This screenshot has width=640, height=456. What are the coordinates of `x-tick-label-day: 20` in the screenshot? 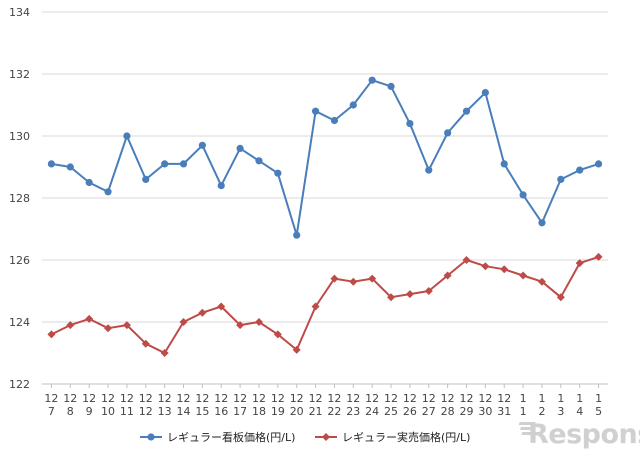 It's located at (297, 411).